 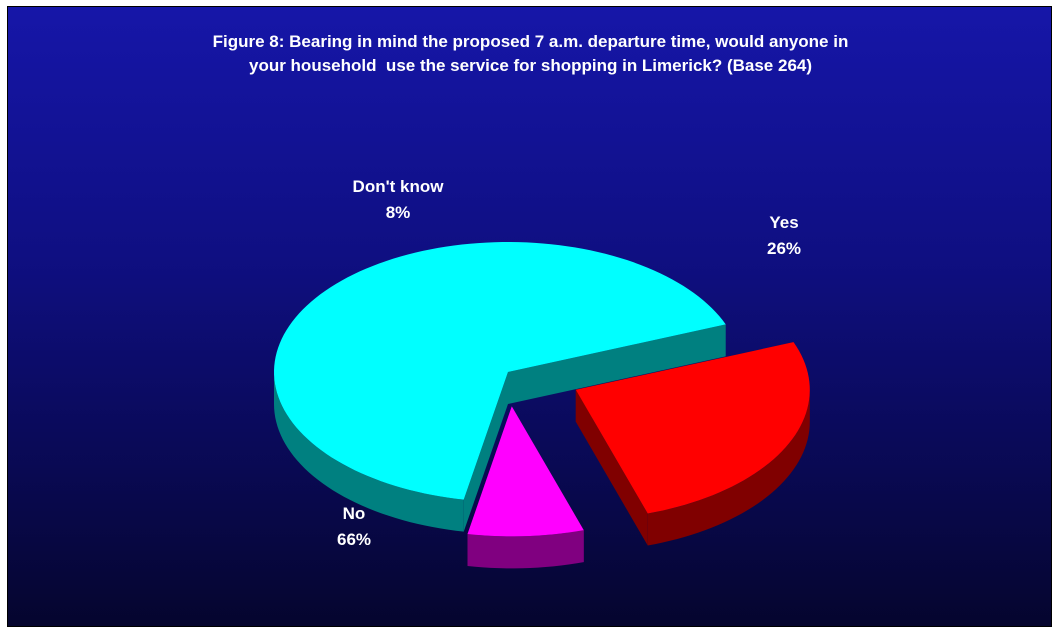 I want to click on pie-slice-don-t-know-top, so click(x=525, y=471).